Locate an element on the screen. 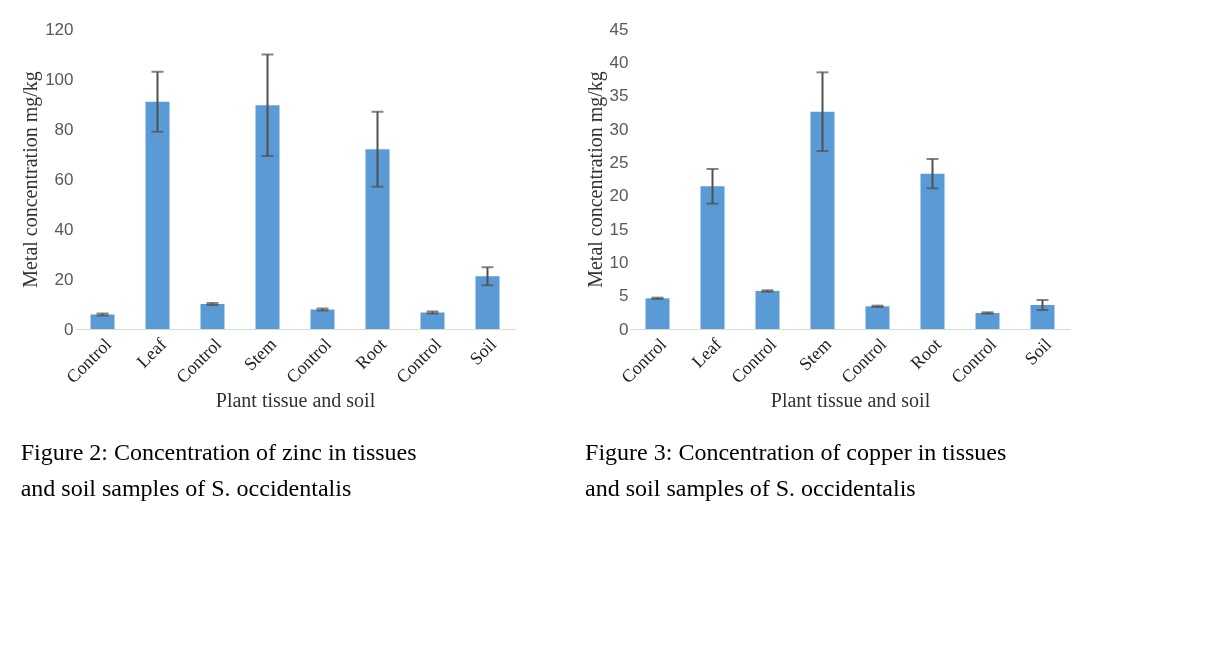  y-tick-label: 120 is located at coordinates (59, 29).